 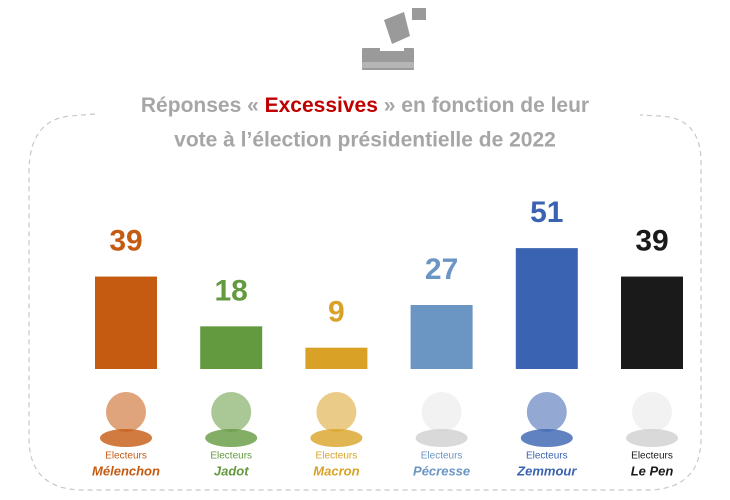 I want to click on category-label: Macron, so click(x=336, y=470).